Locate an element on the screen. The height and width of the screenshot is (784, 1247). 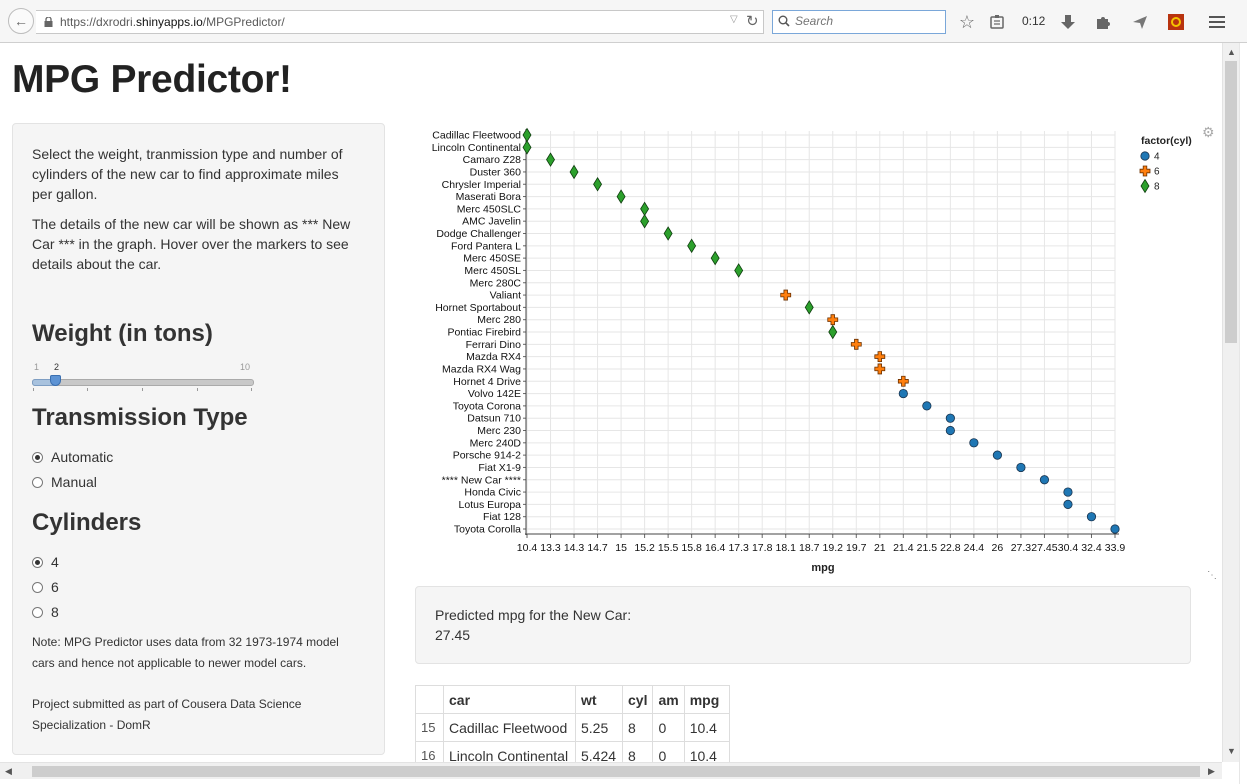
horizontal-scroll-thumb is located at coordinates (616, 771).